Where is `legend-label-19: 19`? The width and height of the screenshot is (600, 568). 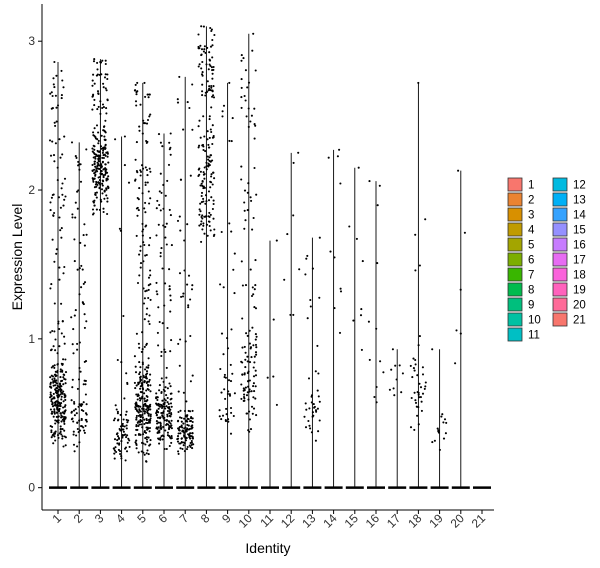
legend-label-19: 19 is located at coordinates (579, 291).